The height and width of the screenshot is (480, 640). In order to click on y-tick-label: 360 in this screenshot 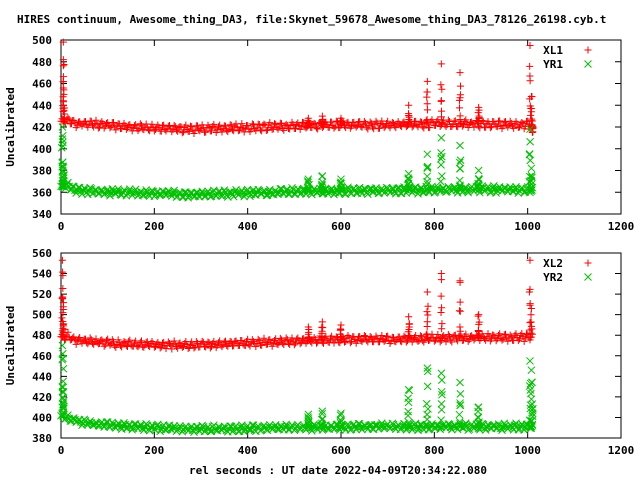, I will do `click(42, 192)`.